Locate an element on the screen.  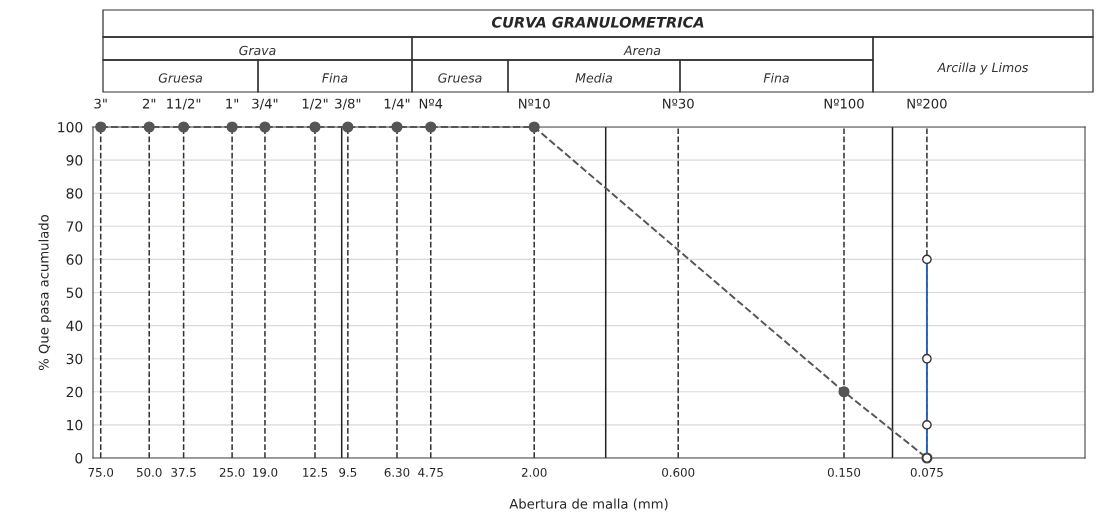
annotation: 1/4" is located at coordinates (397, 104).